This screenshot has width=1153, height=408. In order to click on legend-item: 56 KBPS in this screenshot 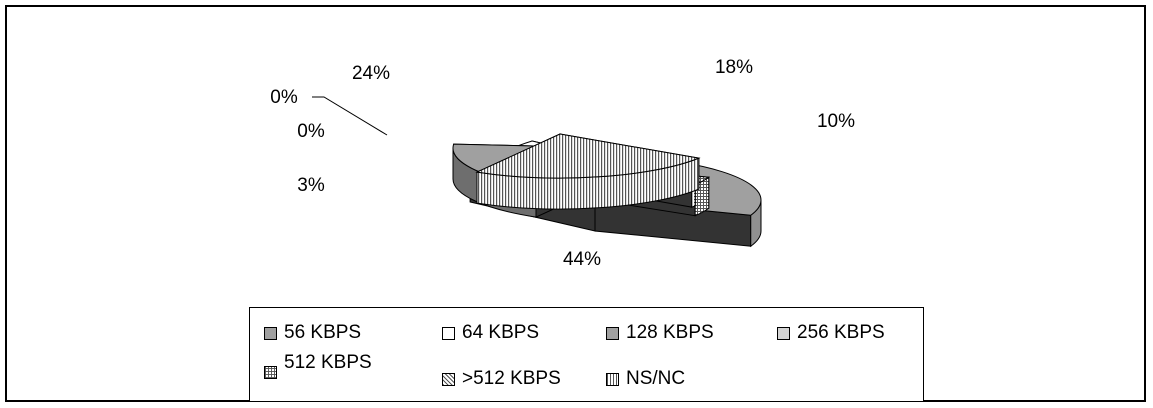, I will do `click(312, 333)`.